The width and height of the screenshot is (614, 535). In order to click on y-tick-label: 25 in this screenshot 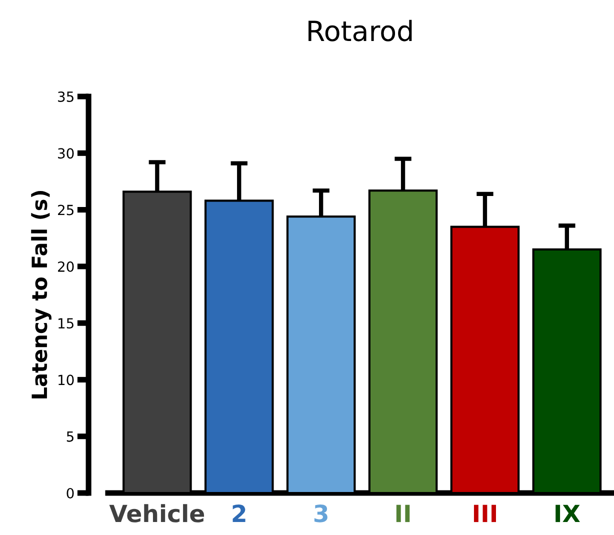, I will do `click(66, 210)`.